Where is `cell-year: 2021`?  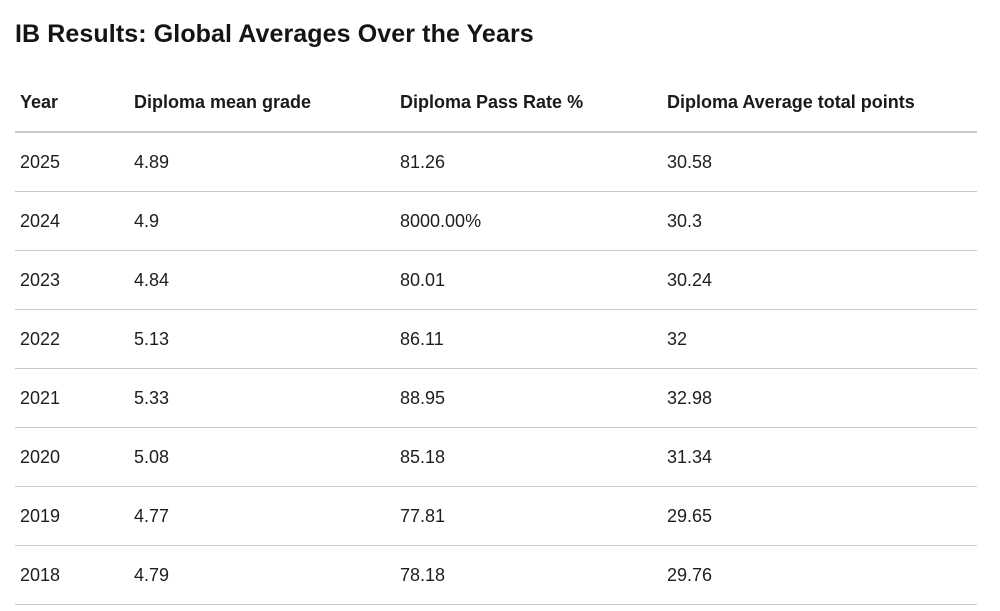
cell-year: 2021 is located at coordinates (72, 398).